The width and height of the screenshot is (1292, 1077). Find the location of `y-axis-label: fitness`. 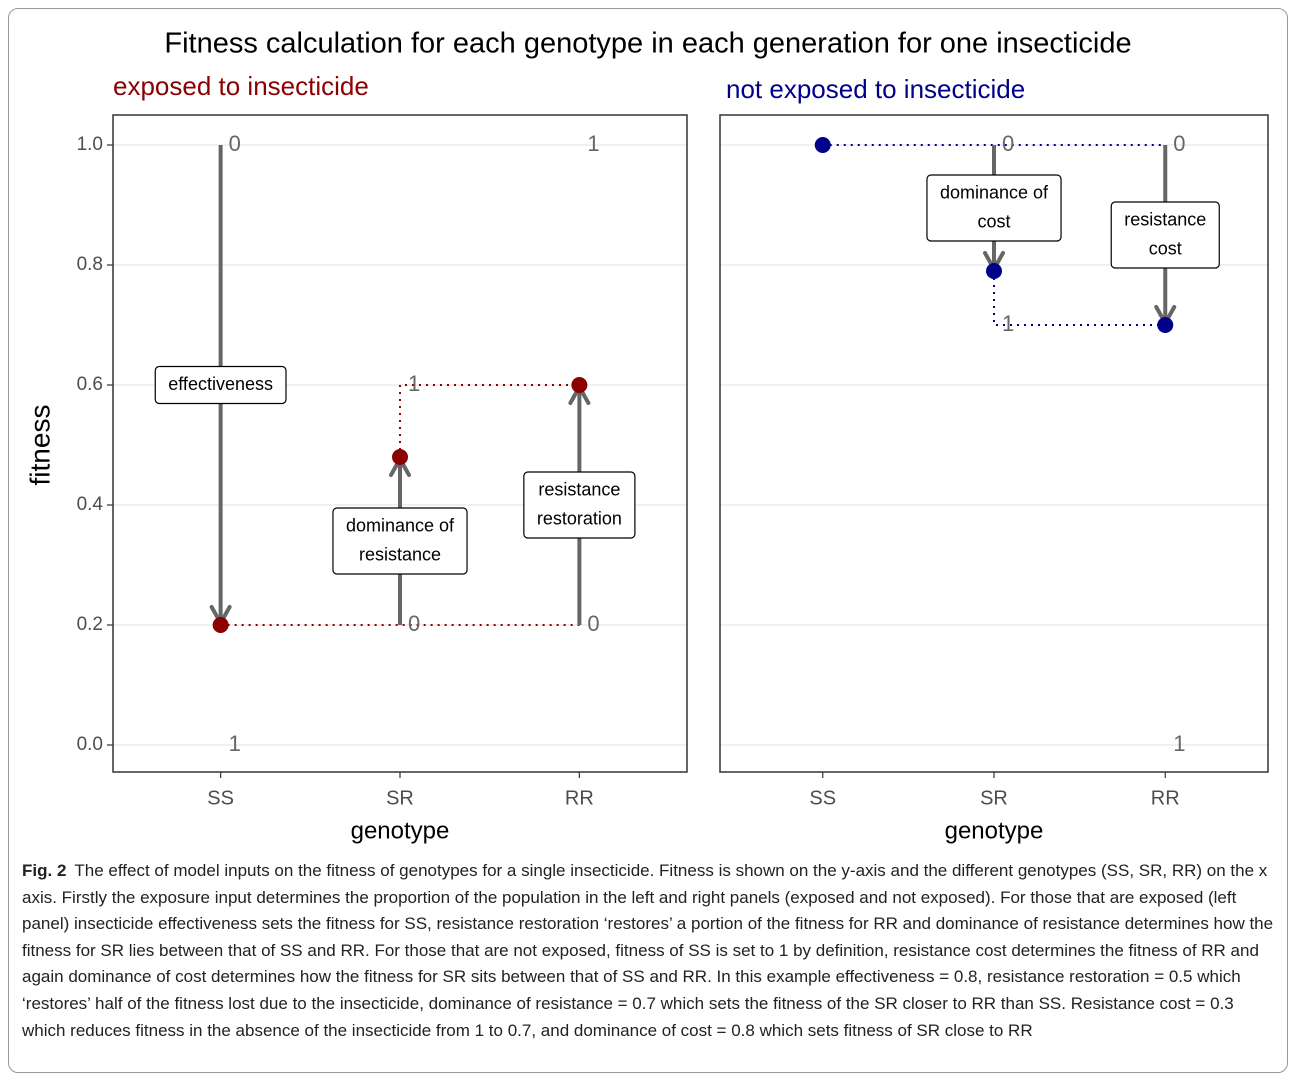

y-axis-label: fitness is located at coordinates (39, 445).